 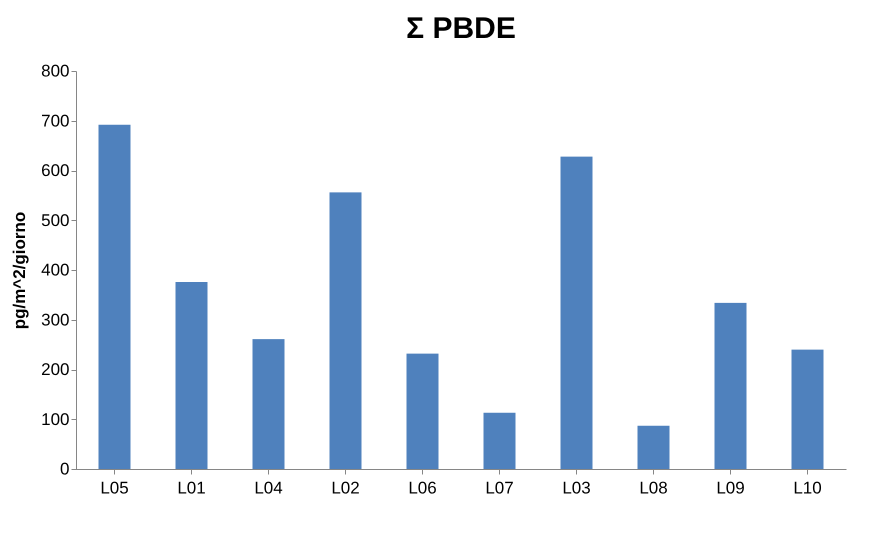 I want to click on x-tick-label: L06, so click(x=422, y=488).